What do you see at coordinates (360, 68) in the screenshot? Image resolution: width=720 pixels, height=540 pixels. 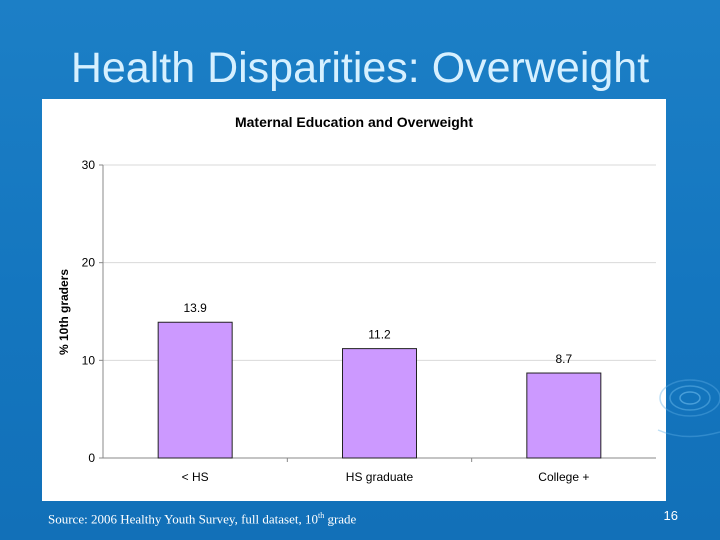 I see `slide-title: Health Disparities: Overweight` at bounding box center [360, 68].